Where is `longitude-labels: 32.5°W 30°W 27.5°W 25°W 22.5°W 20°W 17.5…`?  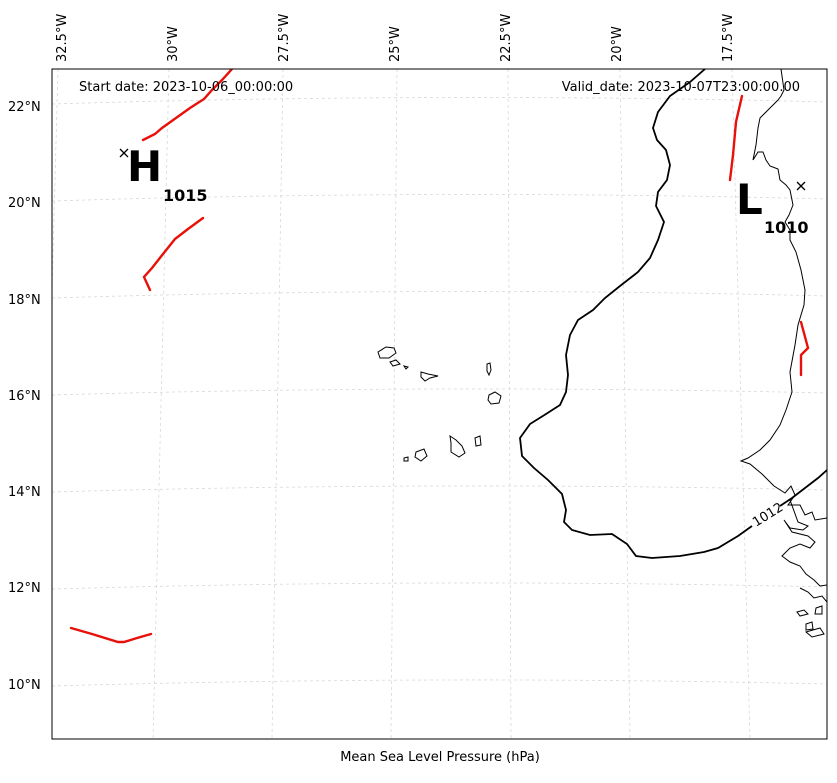
longitude-labels: 32.5°W 30°W 27.5°W 25°W 22.5°W 20°W 17.5… is located at coordinates (395, 38).